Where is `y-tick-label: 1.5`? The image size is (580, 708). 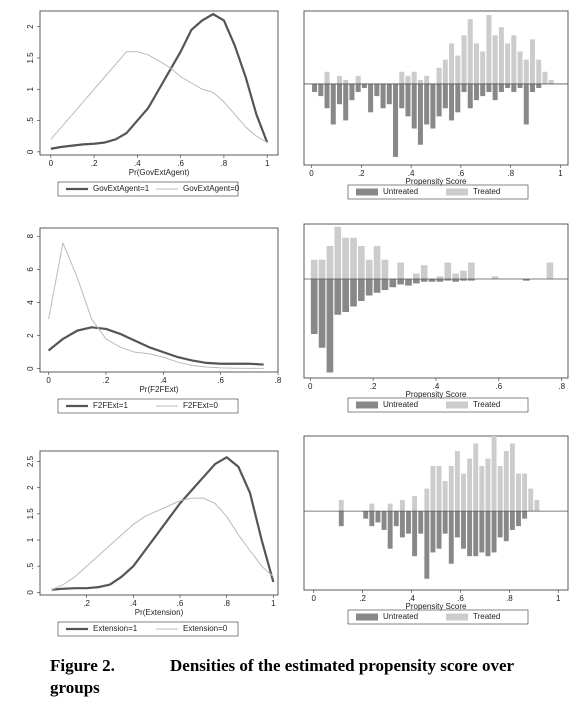
y-tick-label: 1.5 is located at coordinates (30, 58).